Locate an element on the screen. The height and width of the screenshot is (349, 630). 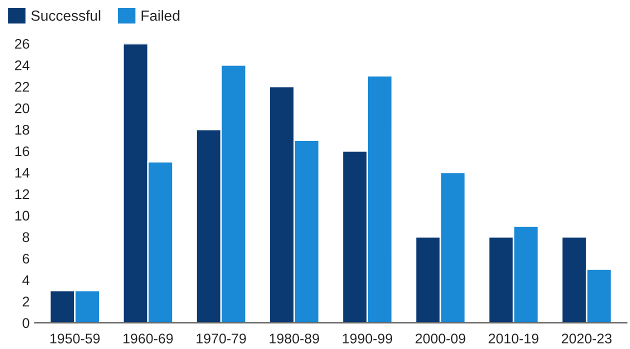
legend-label: Successful is located at coordinates (65, 15).